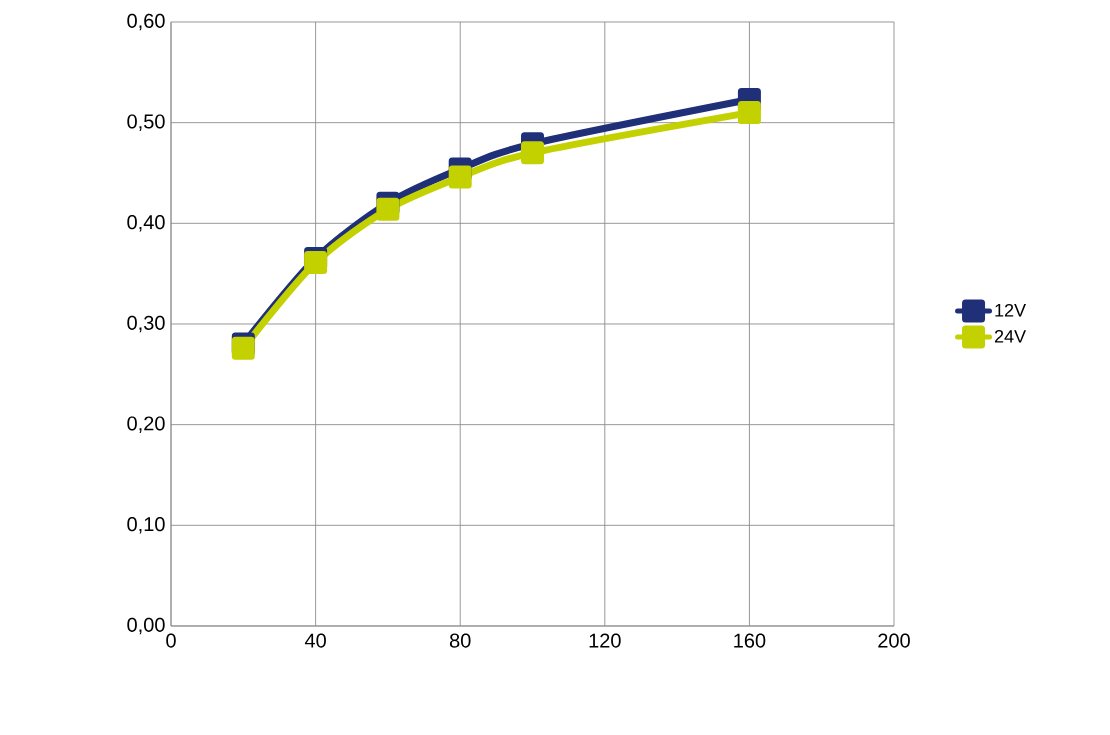 The width and height of the screenshot is (1110, 735). What do you see at coordinates (1010, 310) in the screenshot?
I see `legend-label: 12V` at bounding box center [1010, 310].